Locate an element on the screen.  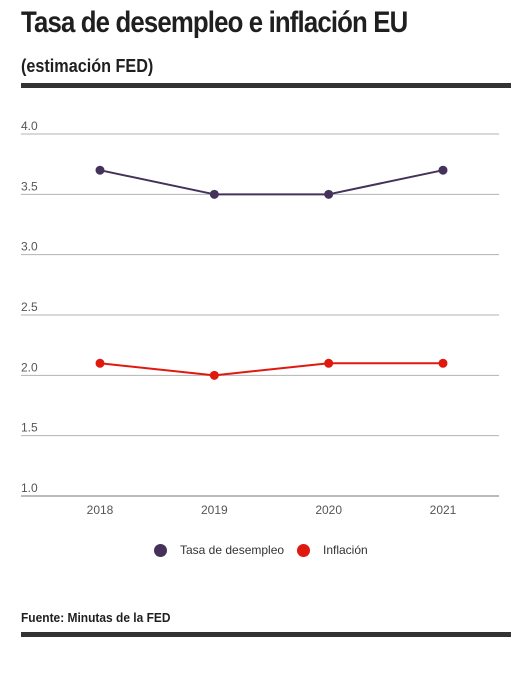
y-tick-label: 3.5 is located at coordinates (29, 186).